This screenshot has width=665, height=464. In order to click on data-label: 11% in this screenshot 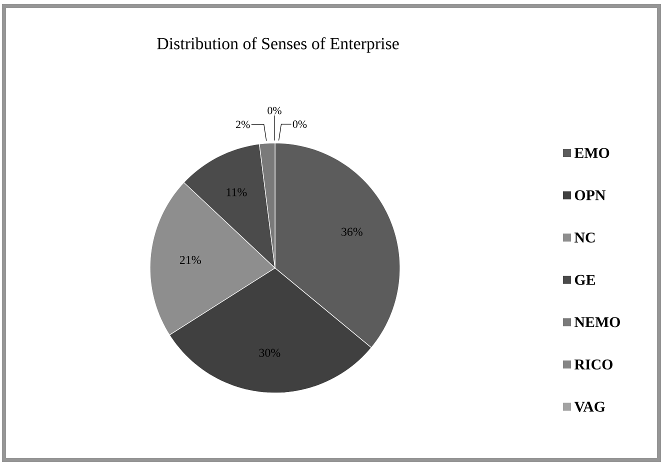, I will do `click(236, 192)`.